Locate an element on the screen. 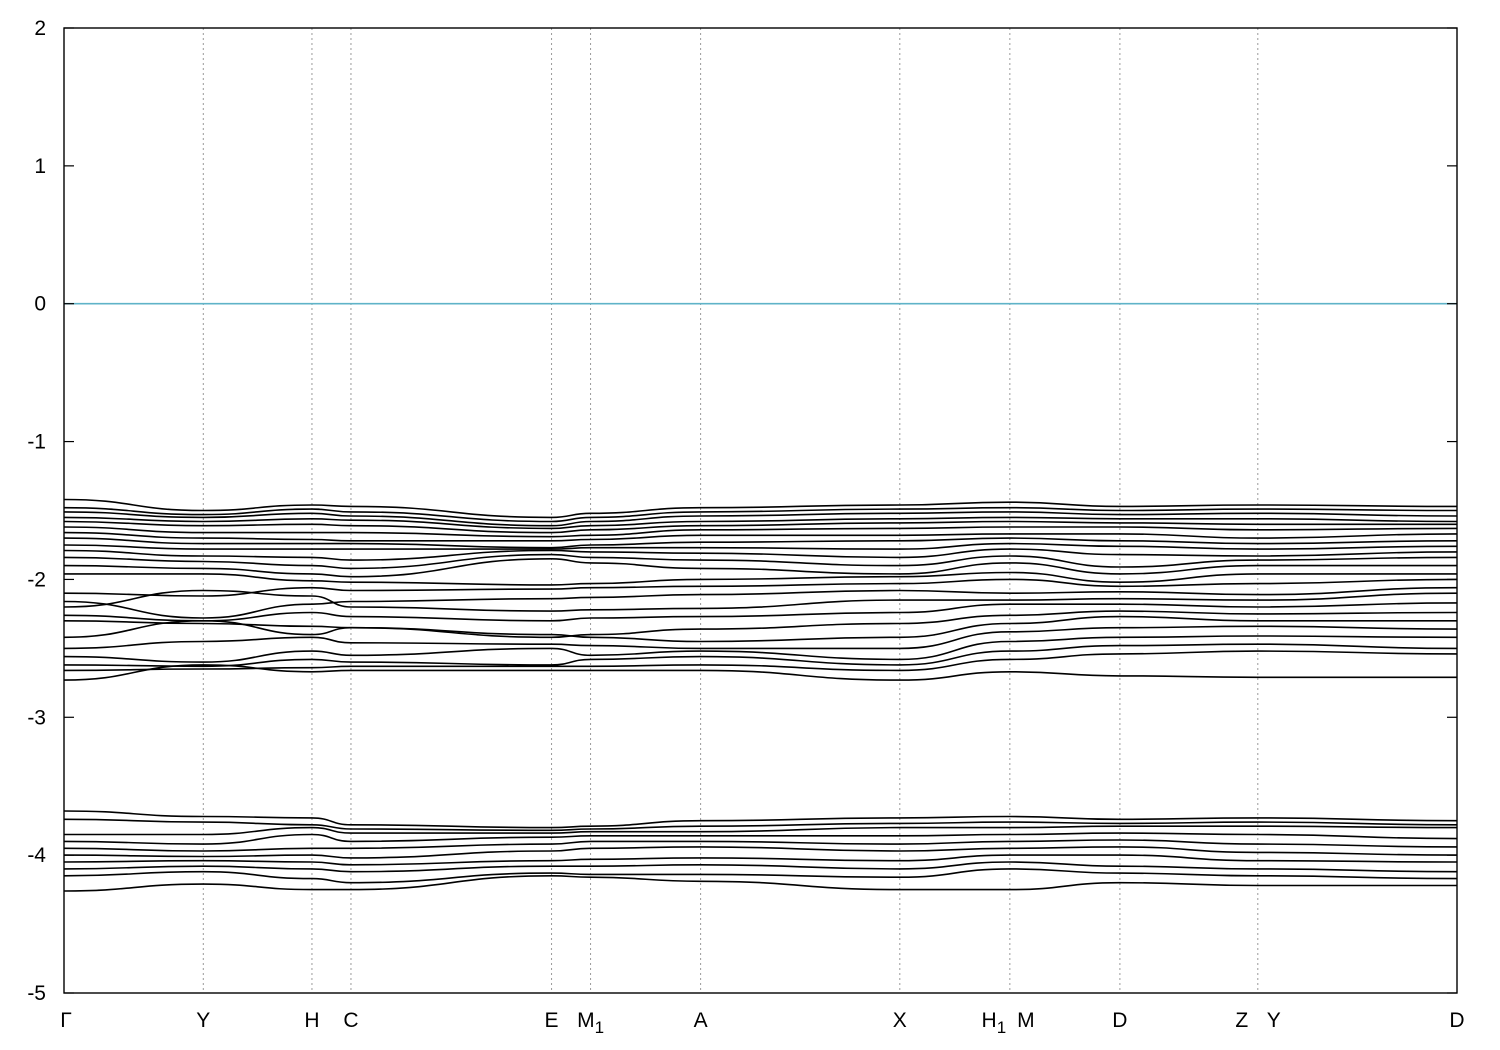 The width and height of the screenshot is (1500, 1050). kpoint-label: A is located at coordinates (701, 1020).